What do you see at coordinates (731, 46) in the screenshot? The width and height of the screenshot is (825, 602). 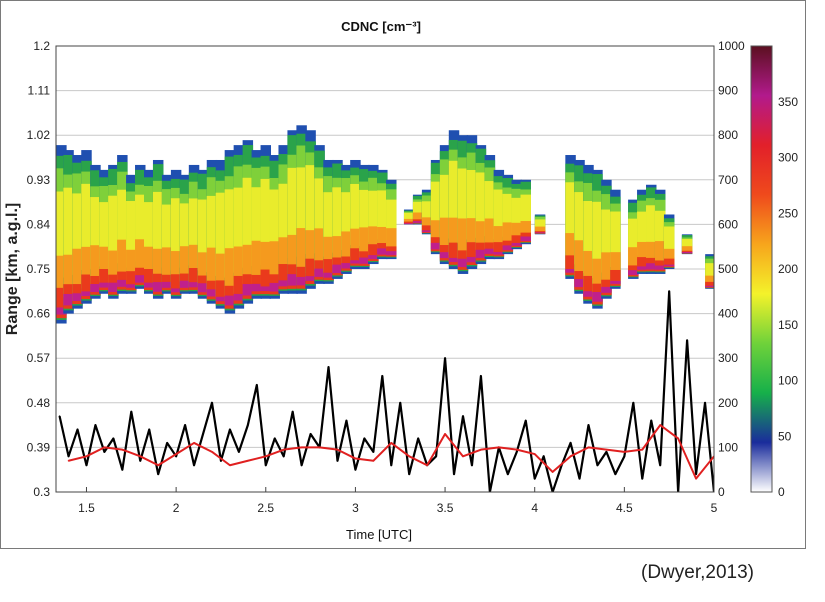 I see `y2-tick-label: 1000` at bounding box center [731, 46].